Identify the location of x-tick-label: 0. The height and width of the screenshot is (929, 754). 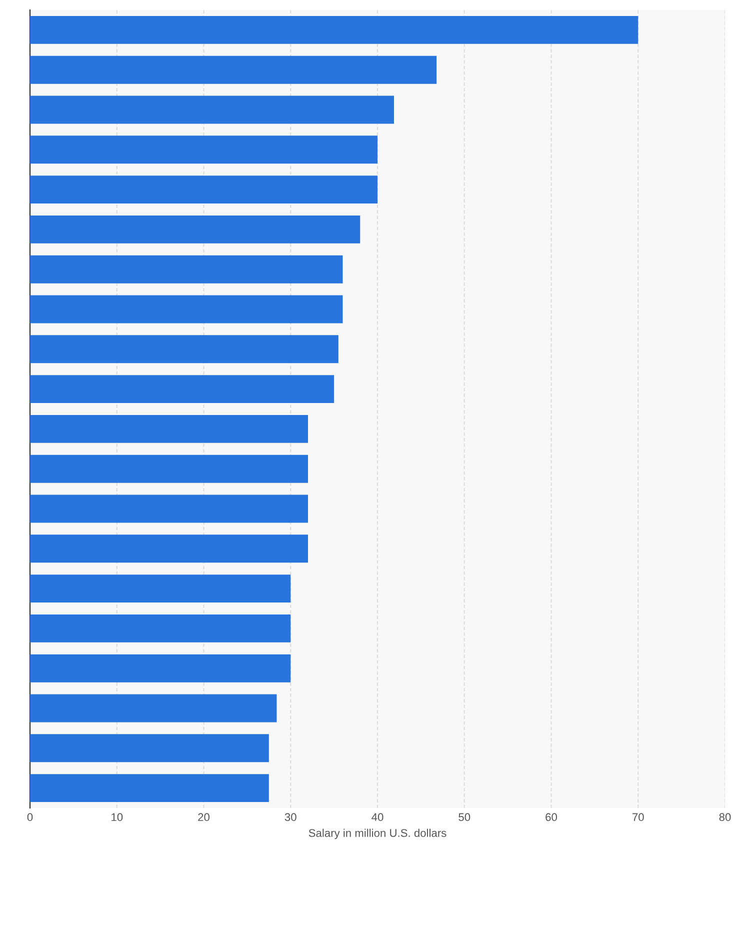
(30, 817).